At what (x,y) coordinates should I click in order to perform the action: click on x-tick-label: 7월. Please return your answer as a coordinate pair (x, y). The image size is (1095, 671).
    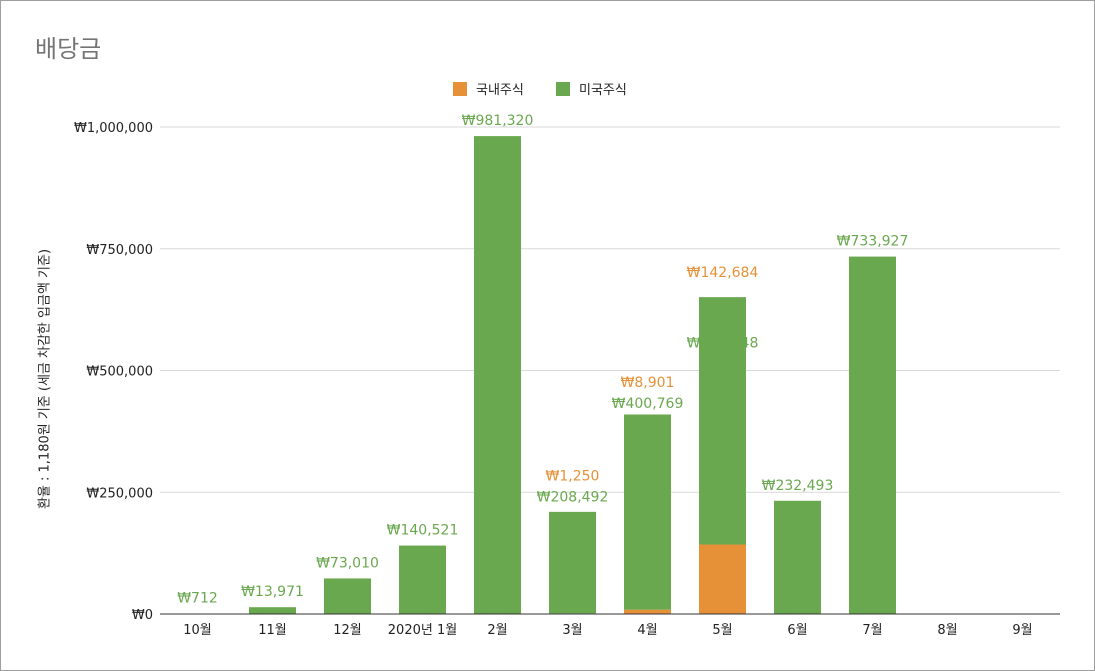
    Looking at the image, I should click on (872, 630).